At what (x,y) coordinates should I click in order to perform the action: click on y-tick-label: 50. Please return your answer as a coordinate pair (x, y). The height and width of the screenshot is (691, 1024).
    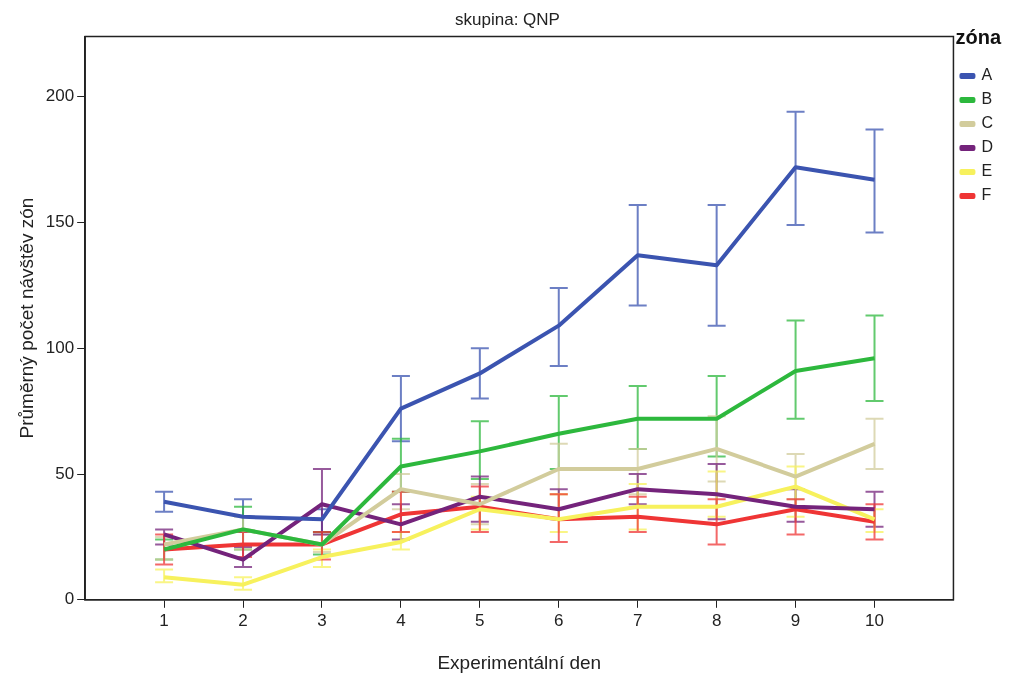
    Looking at the image, I should click on (65, 473).